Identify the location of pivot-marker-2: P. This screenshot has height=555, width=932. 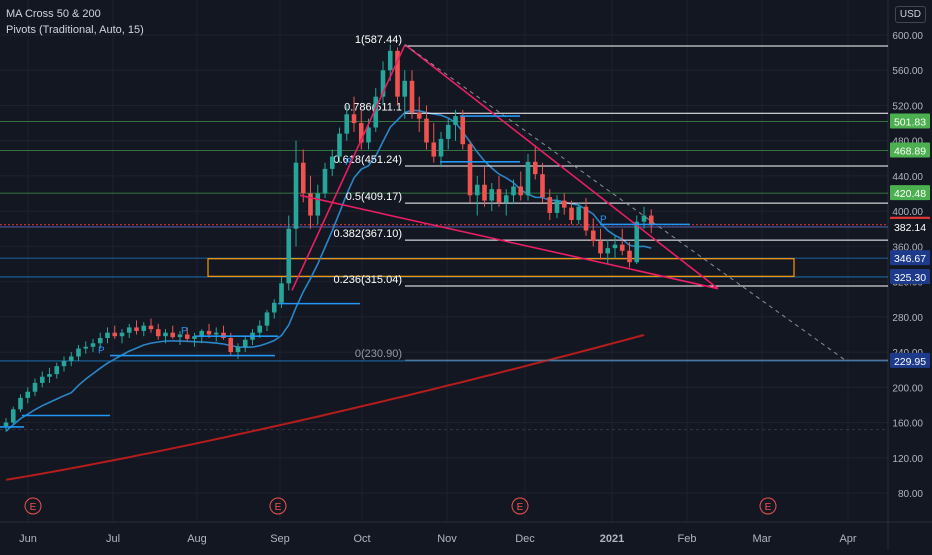
(348, 162).